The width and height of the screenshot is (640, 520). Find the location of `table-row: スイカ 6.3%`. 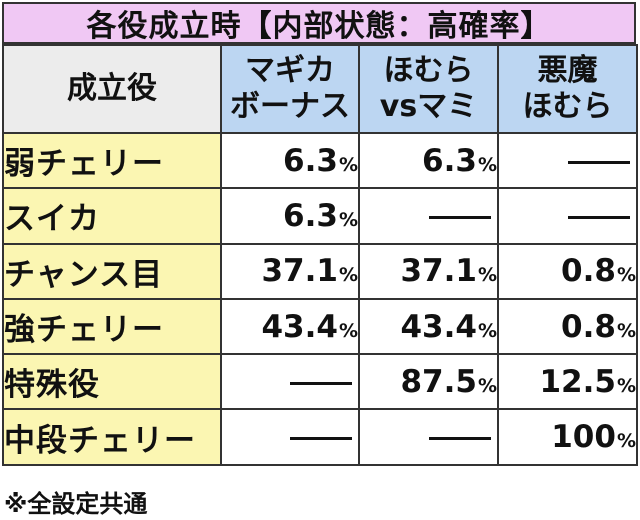

table-row: スイカ 6.3% is located at coordinates (320, 216).